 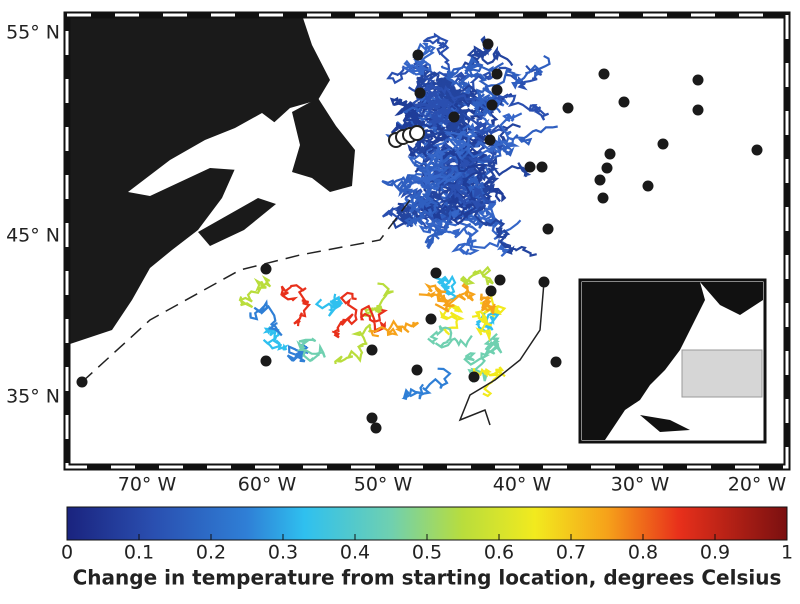 What do you see at coordinates (499, 553) in the screenshot?
I see `colorbar-tick-label: 0.6` at bounding box center [499, 553].